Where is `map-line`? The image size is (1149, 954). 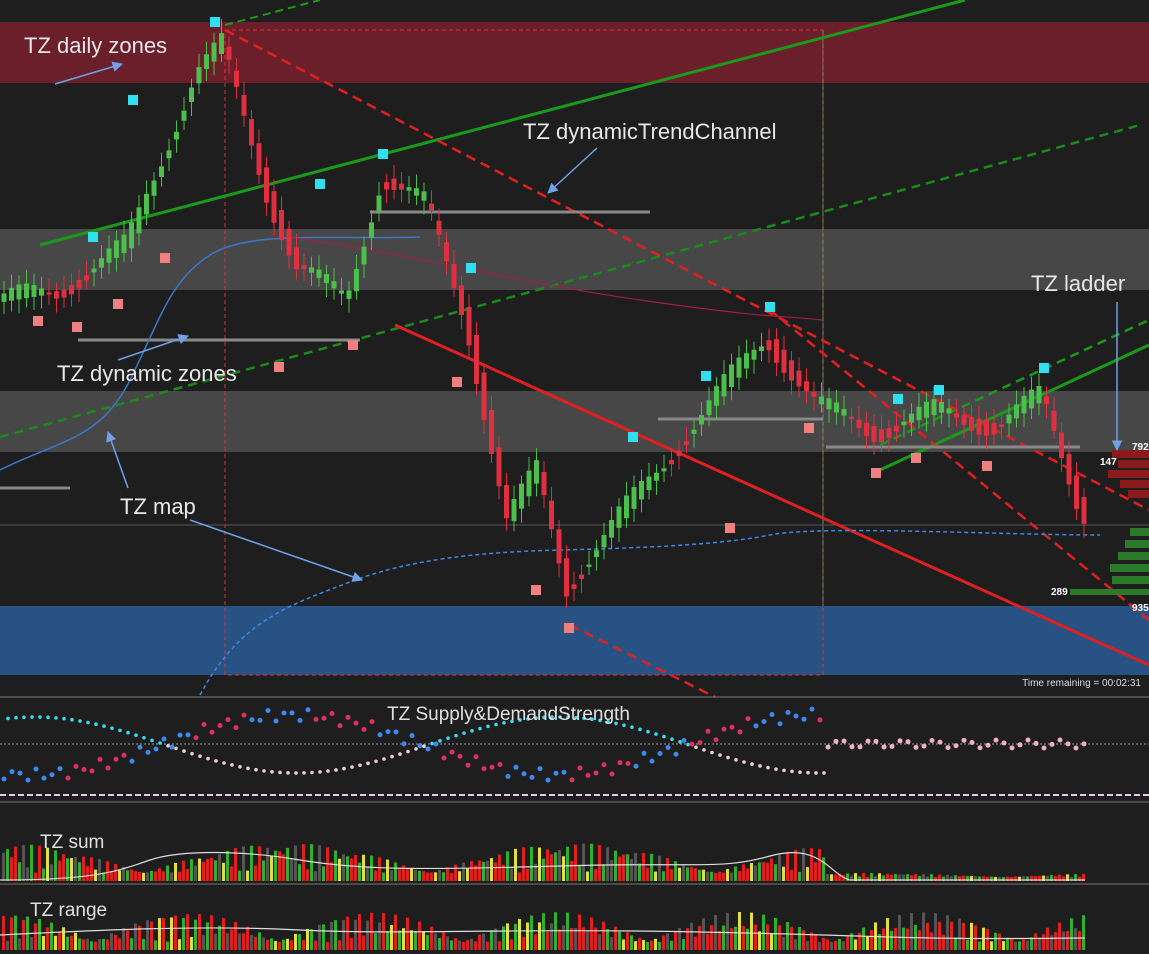
map-line is located at coordinates (546, 277).